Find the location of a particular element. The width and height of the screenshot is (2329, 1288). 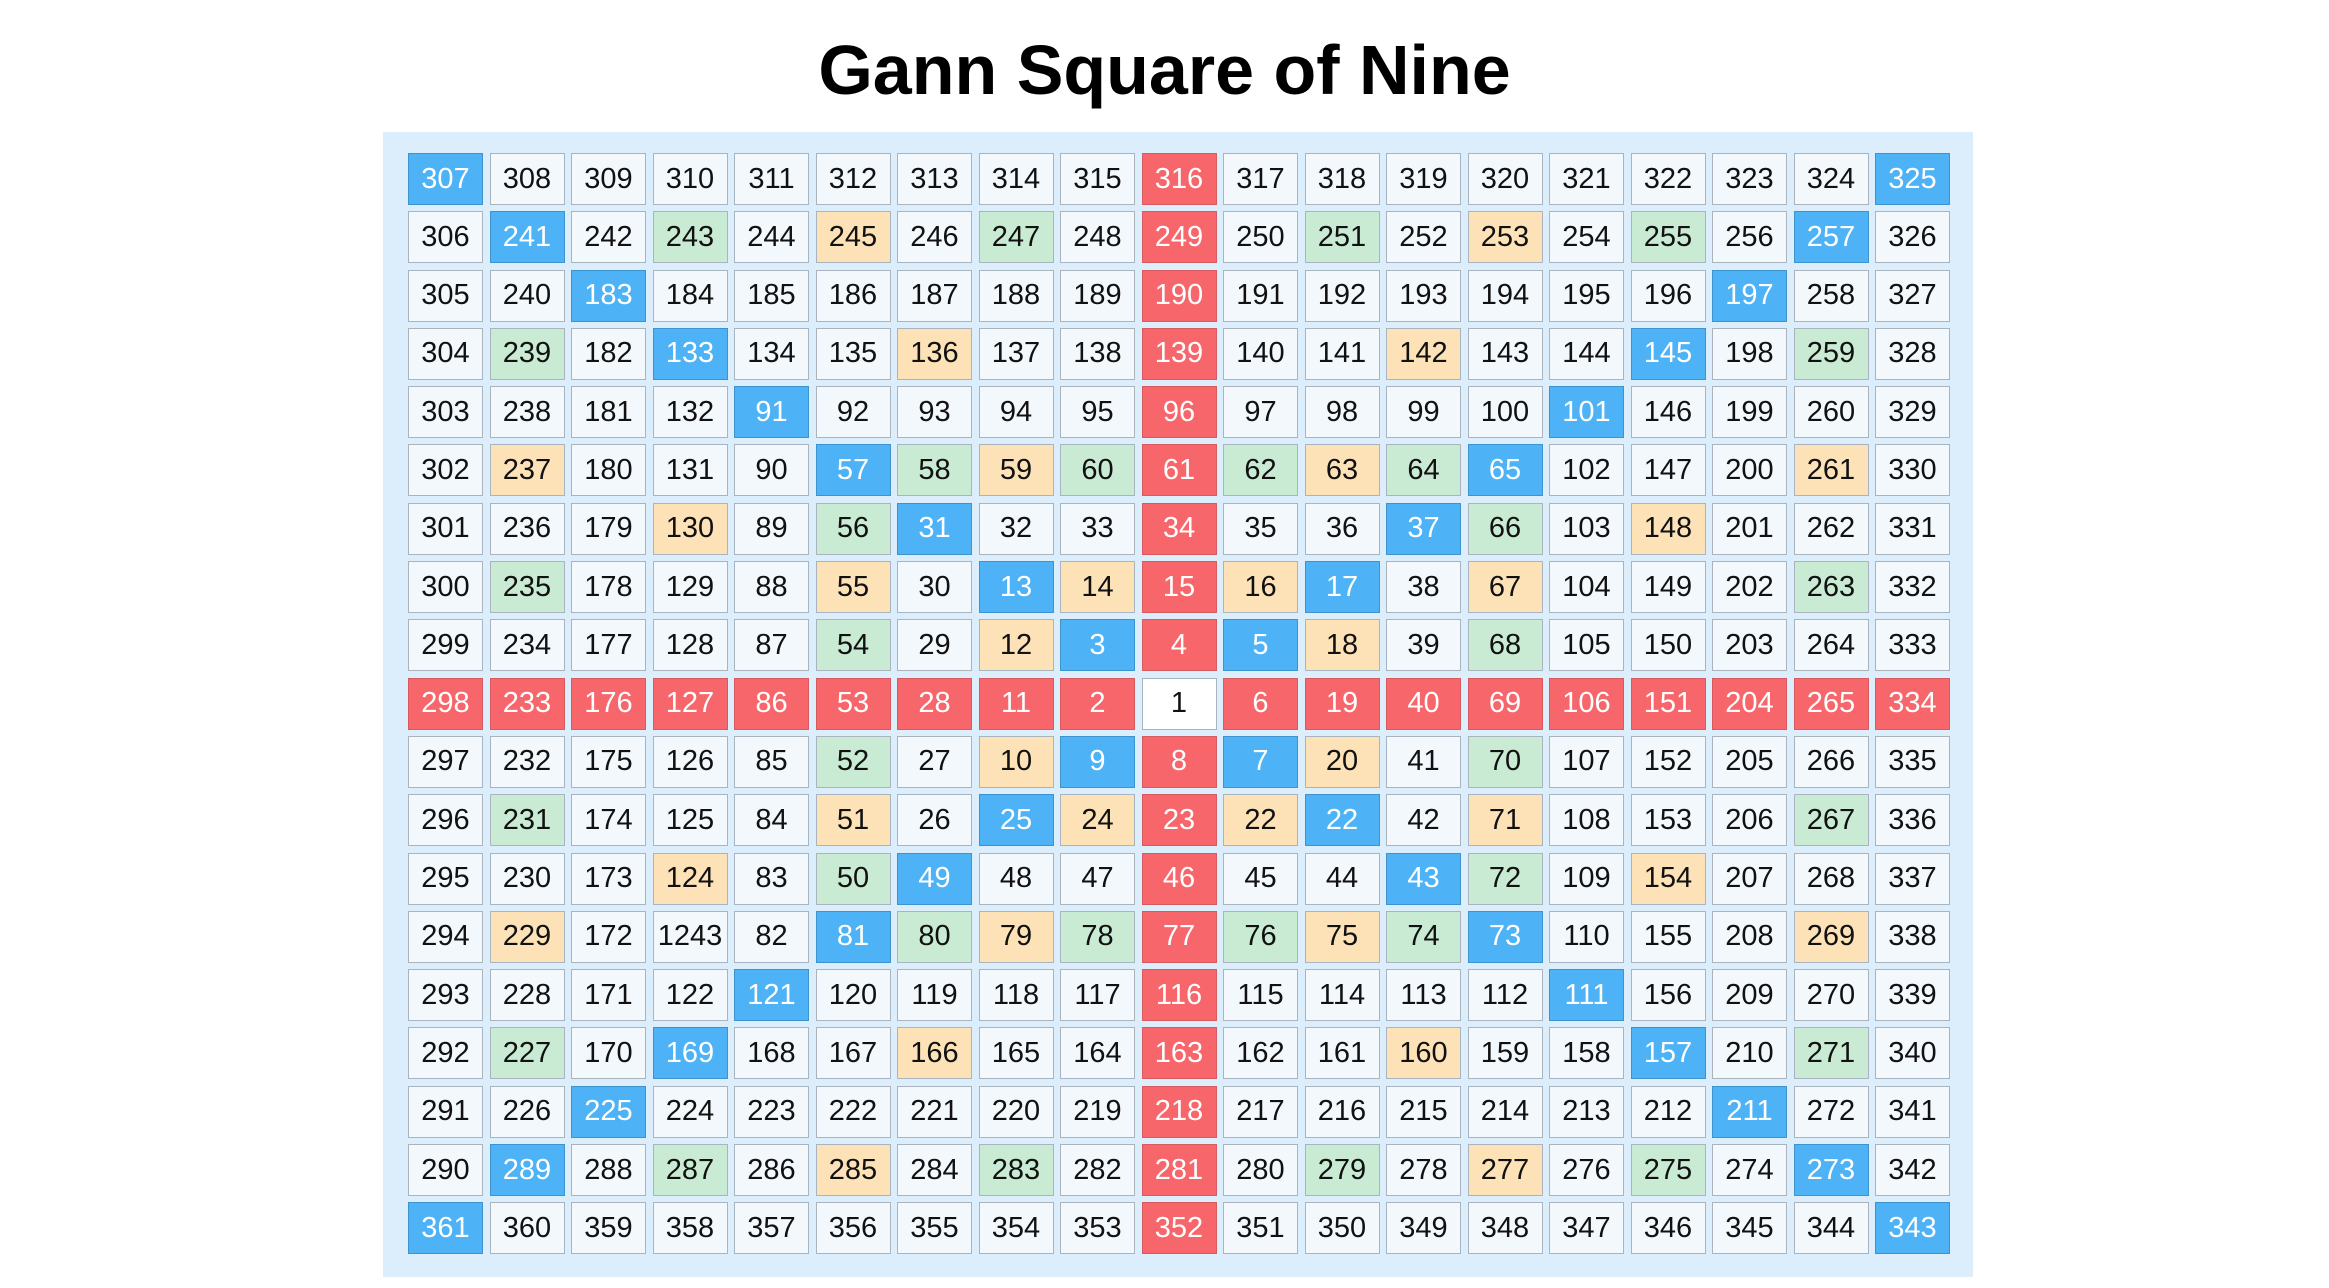

grid-cell: 92 is located at coordinates (853, 412).